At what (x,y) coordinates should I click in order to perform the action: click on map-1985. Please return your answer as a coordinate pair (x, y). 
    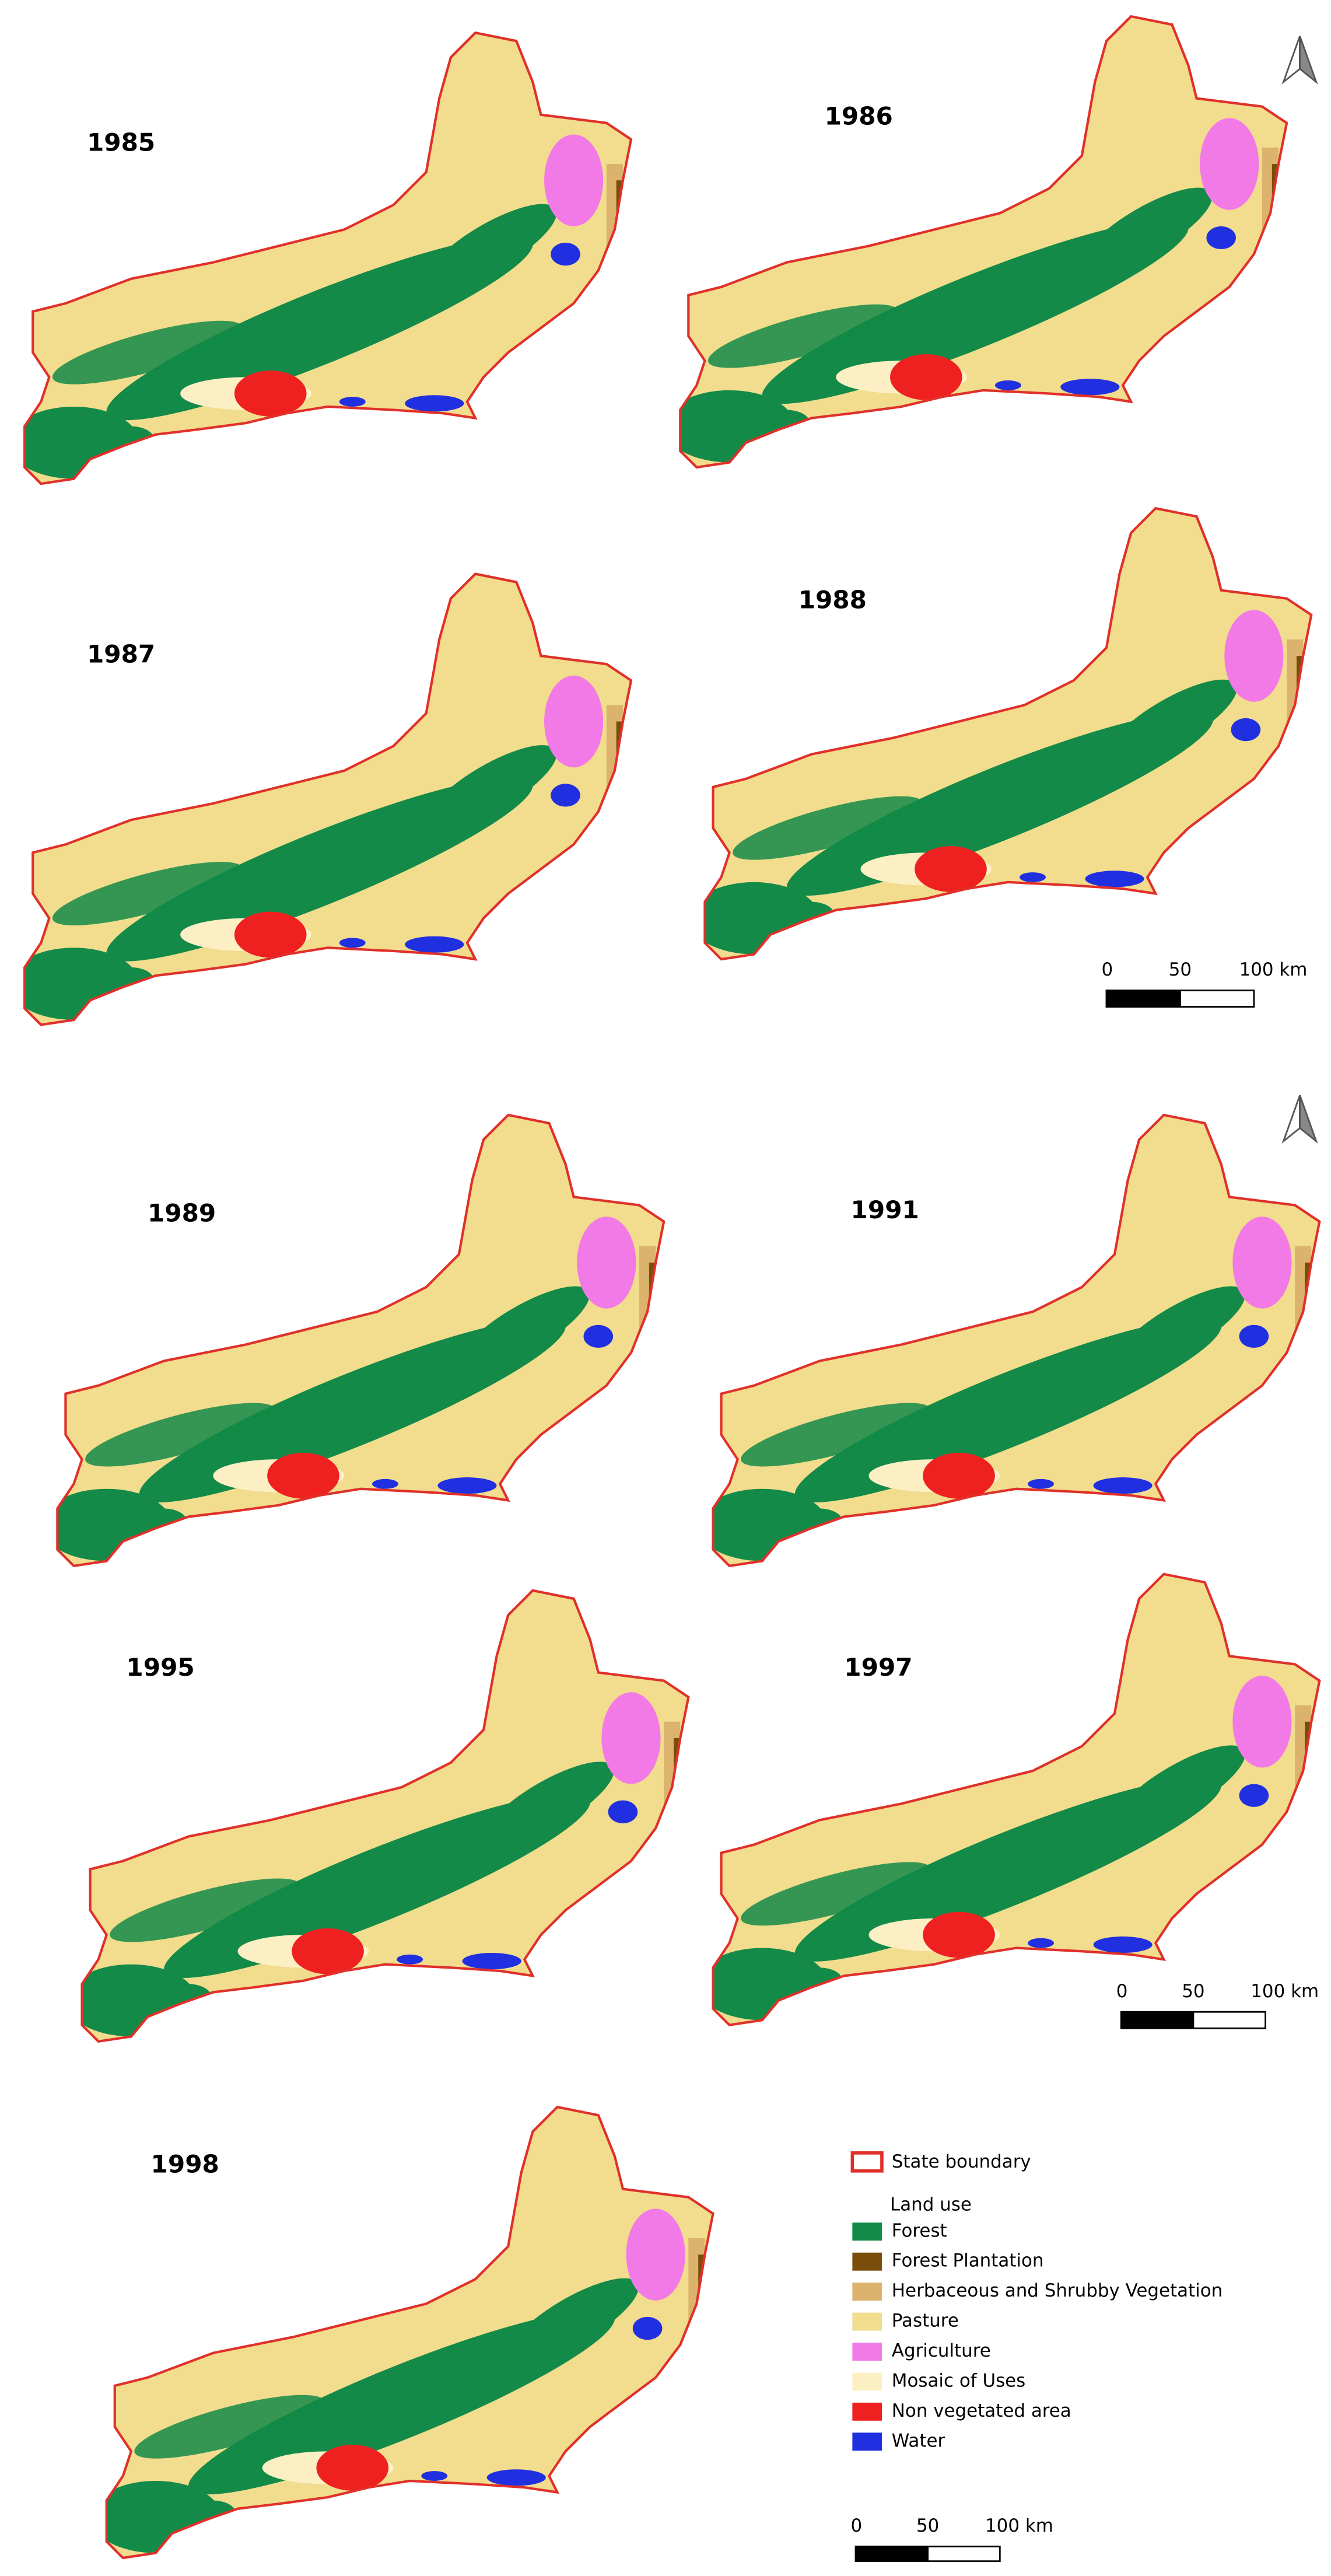
    Looking at the image, I should click on (319, 258).